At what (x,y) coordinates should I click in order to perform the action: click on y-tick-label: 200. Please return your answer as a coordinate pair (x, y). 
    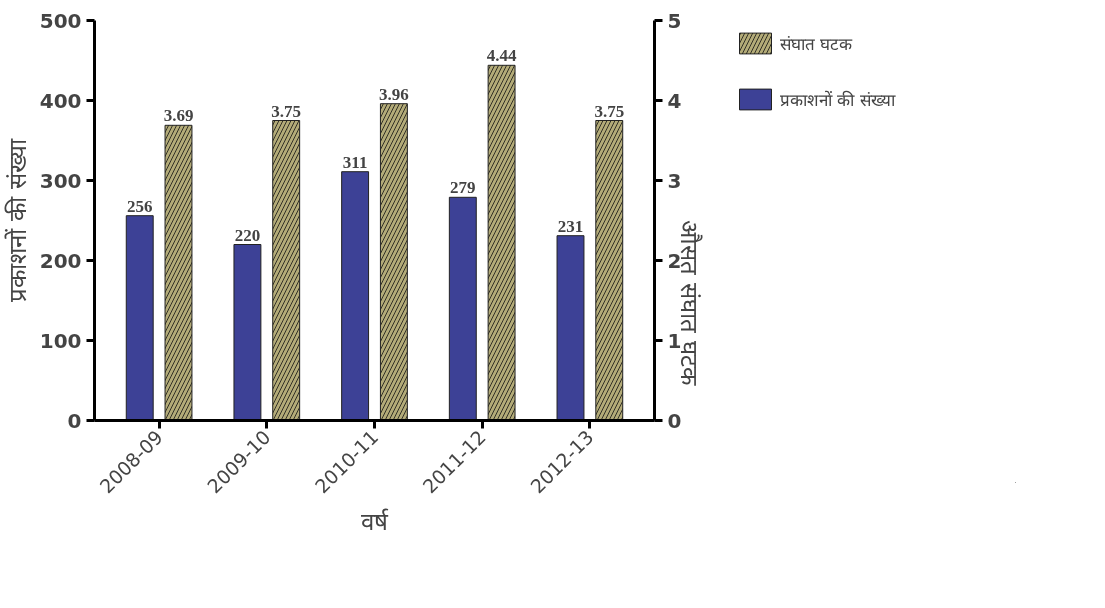
    Looking at the image, I should click on (60, 260).